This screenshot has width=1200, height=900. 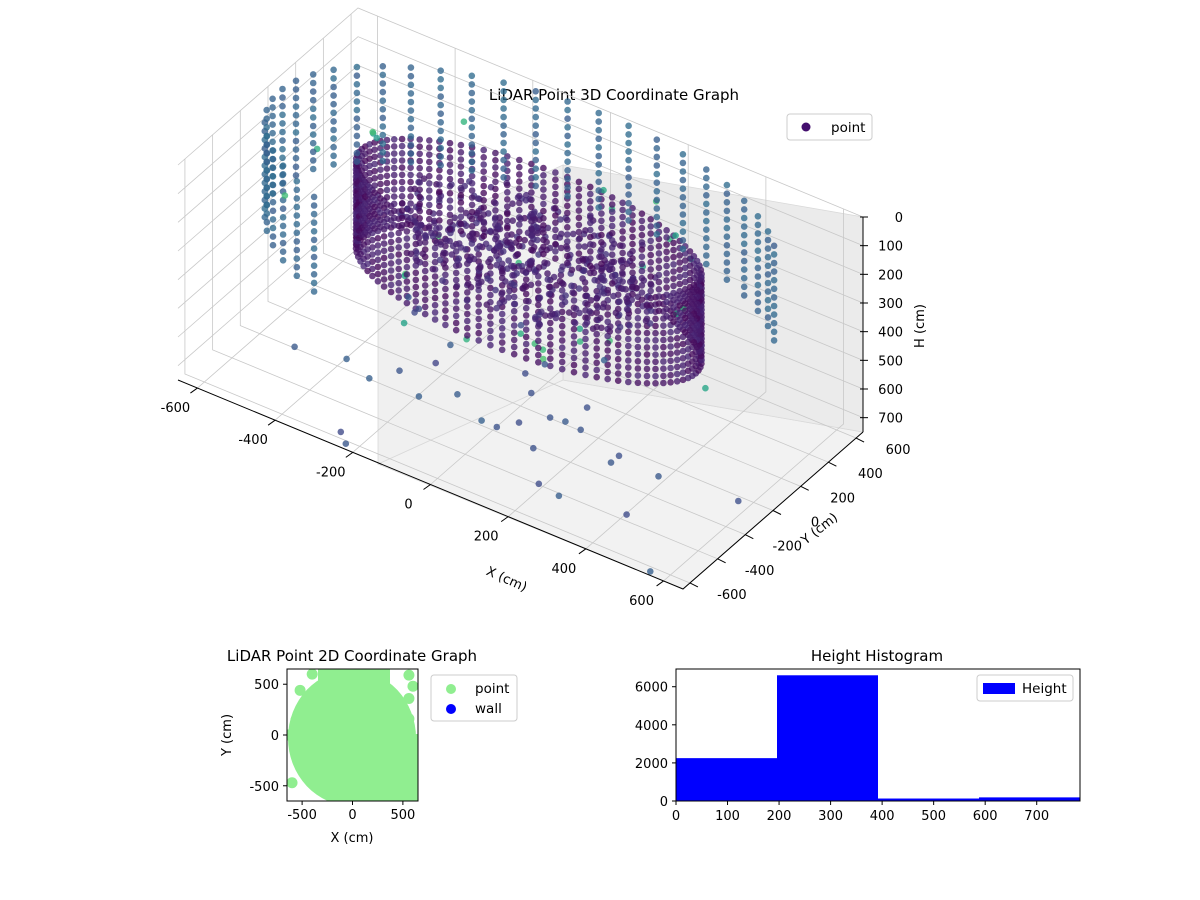 What do you see at coordinates (804, 488) in the screenshot?
I see `y-tick-3d` at bounding box center [804, 488].